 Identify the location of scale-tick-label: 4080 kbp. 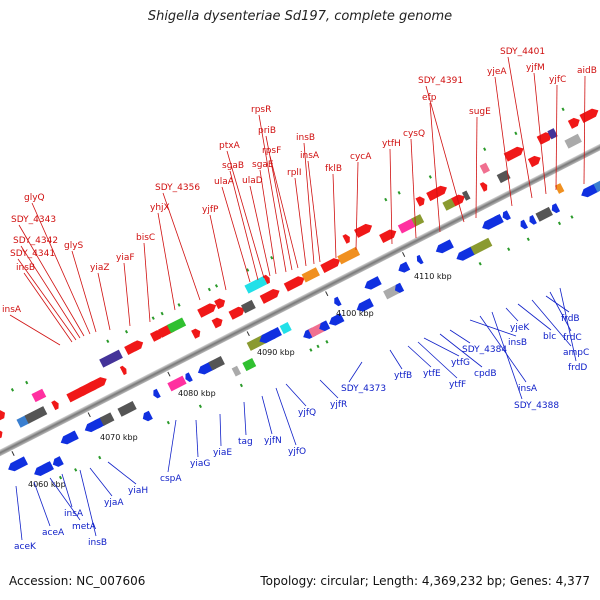
(197, 393).